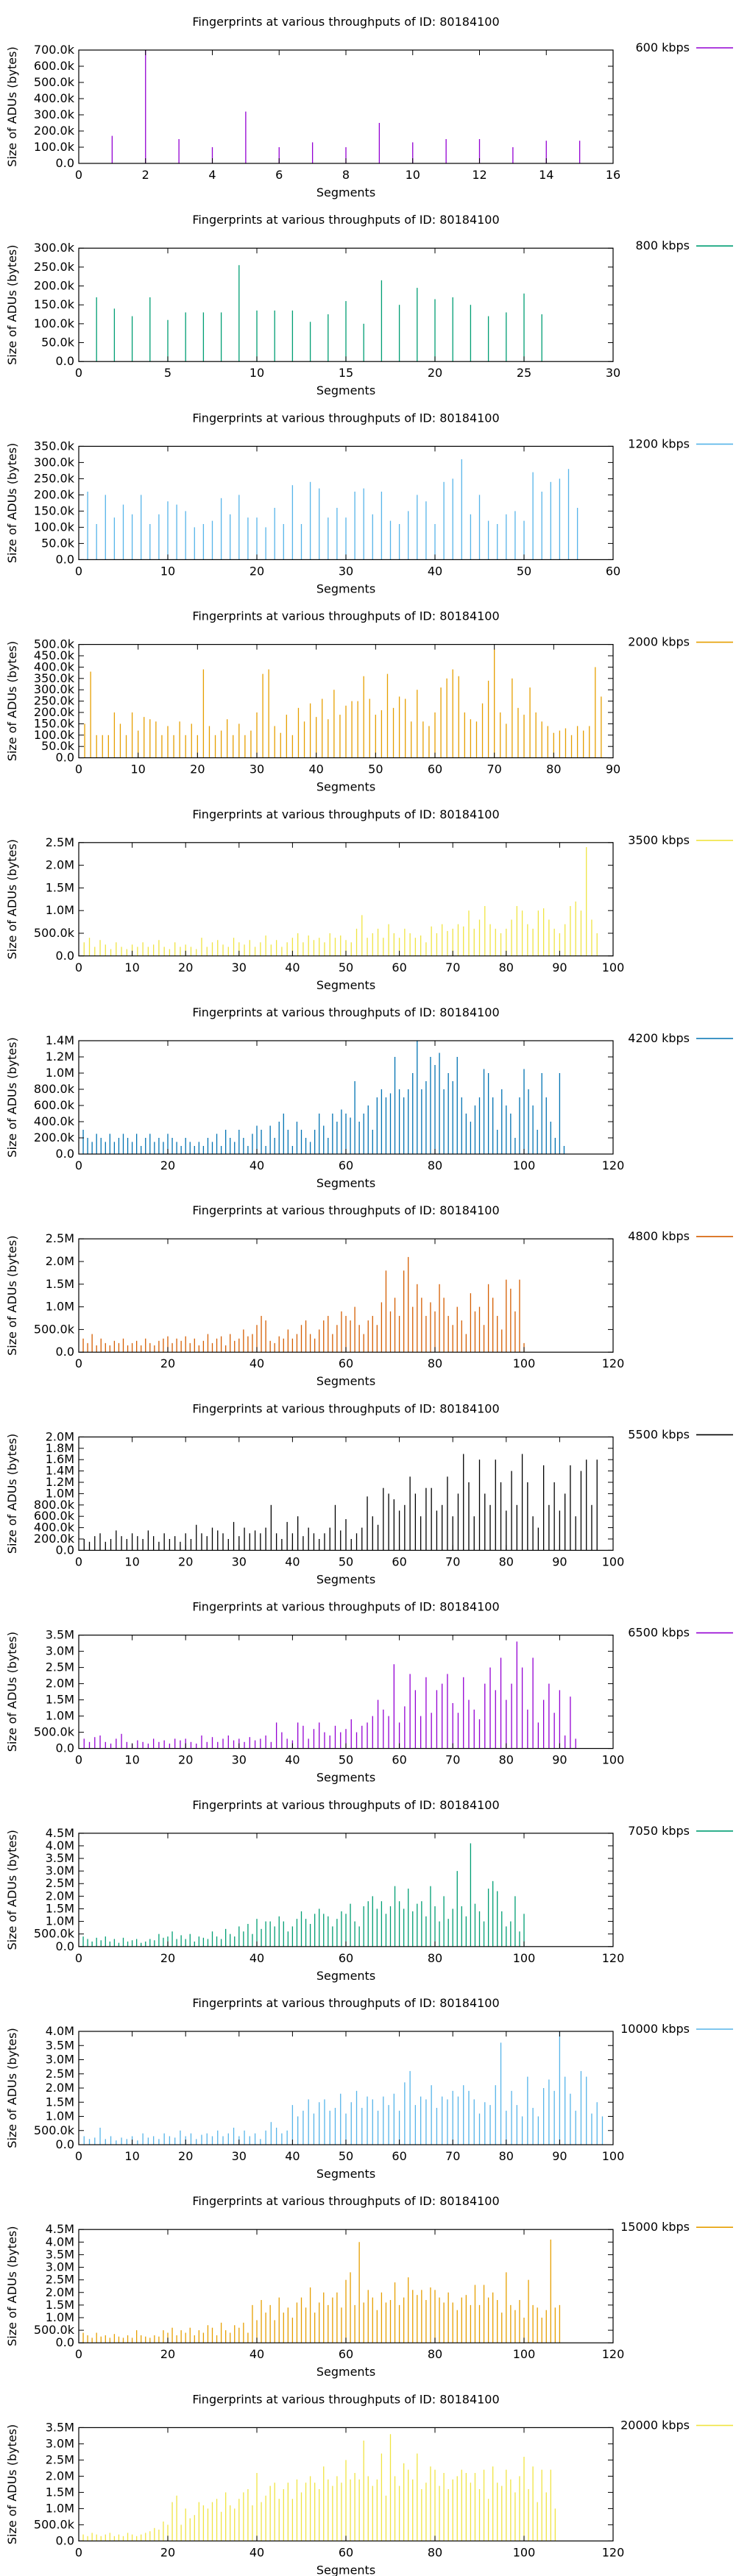 The height and width of the screenshot is (2576, 736). I want to click on legend-label: 1200 kbps, so click(659, 443).